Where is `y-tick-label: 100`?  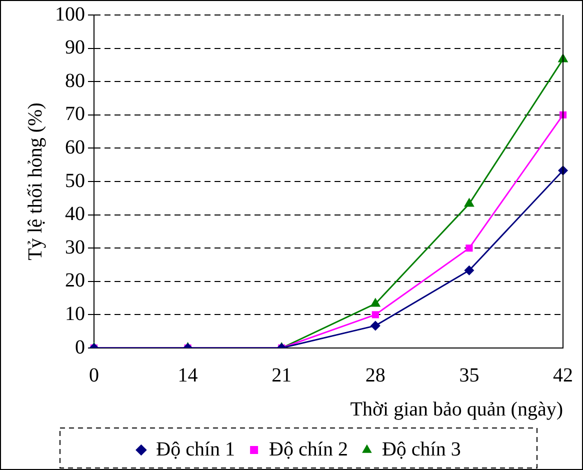
y-tick-label: 100 is located at coordinates (70, 14).